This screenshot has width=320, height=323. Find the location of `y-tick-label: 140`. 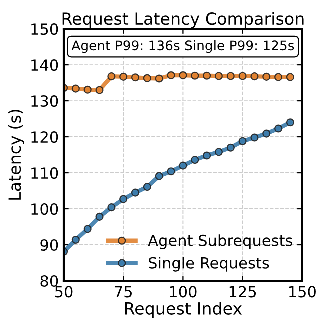

y-tick-label: 140 is located at coordinates (45, 66).